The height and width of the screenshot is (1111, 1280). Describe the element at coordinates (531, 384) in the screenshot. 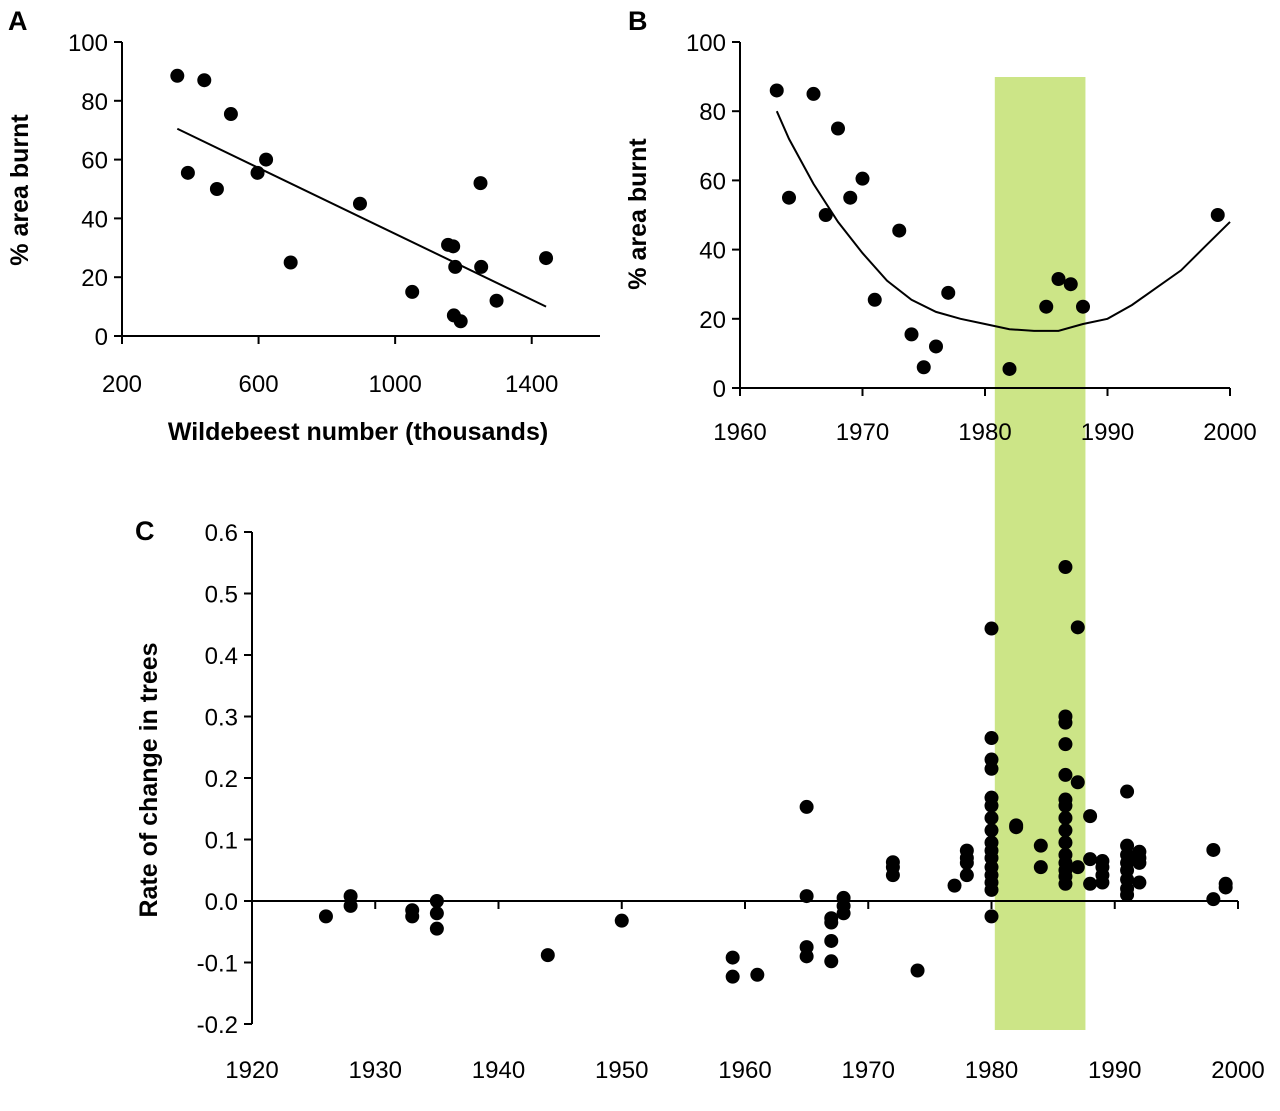

I see `x-tick-label: 1400` at that location.